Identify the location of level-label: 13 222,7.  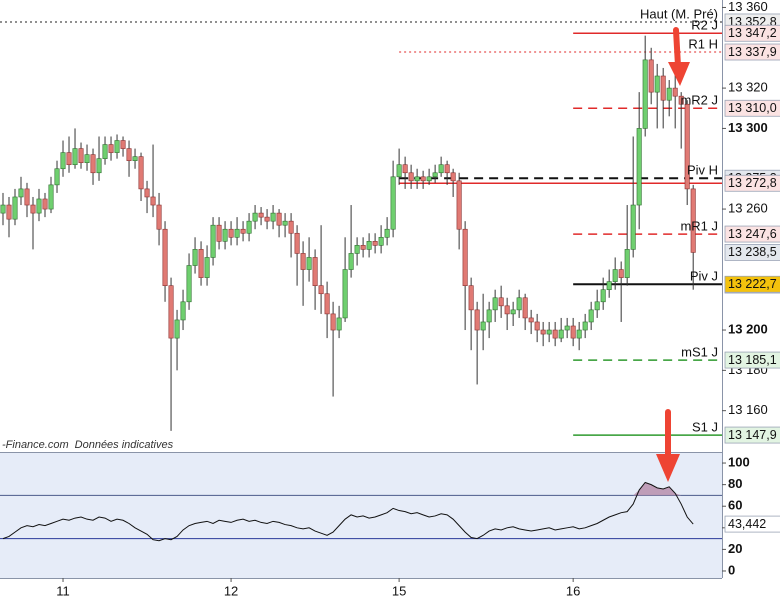
(752, 284).